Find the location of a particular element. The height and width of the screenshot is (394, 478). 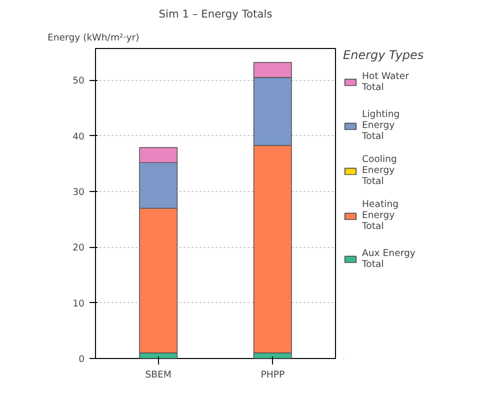

y-tick-label: 0 is located at coordinates (81, 359).